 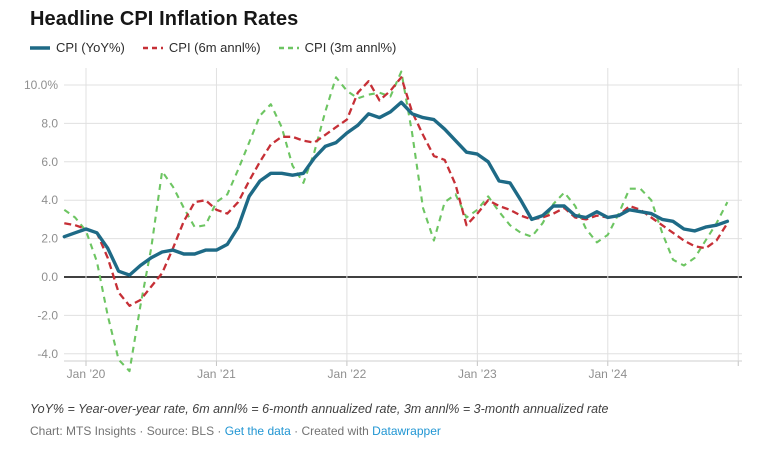 What do you see at coordinates (86, 374) in the screenshot?
I see `x-tick-label: Jan ’20` at bounding box center [86, 374].